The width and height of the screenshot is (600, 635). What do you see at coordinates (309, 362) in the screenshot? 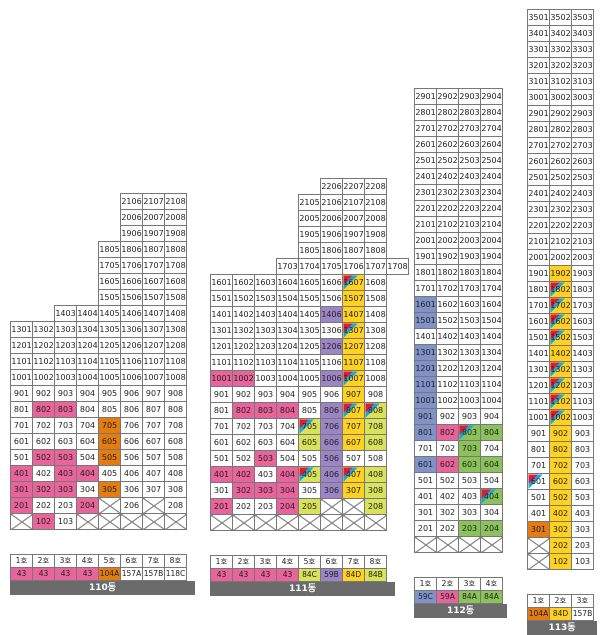
I see `floor-row: 1101 1102 1103 1104 1105 1106 1107 1108` at bounding box center [309, 362].